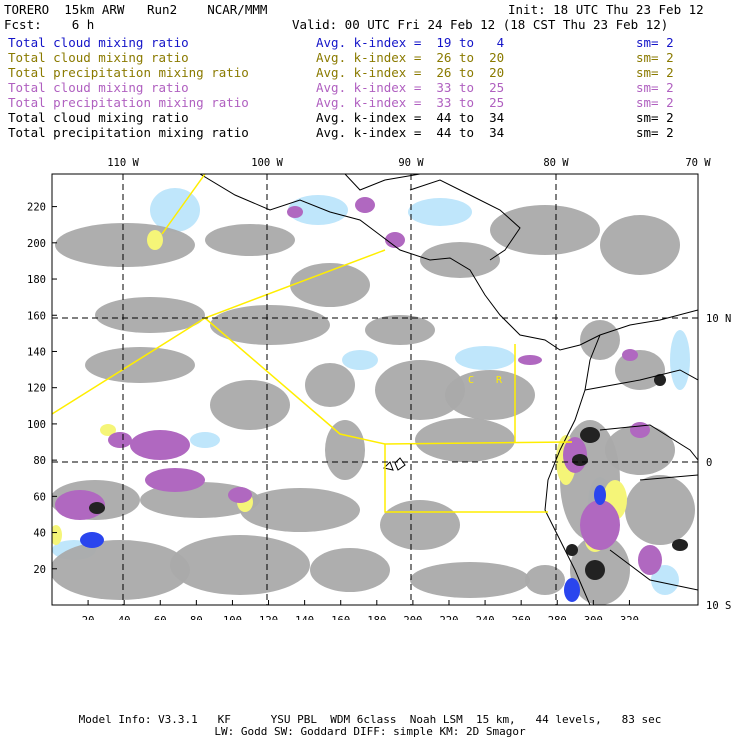 The image size is (740, 740). Describe the element at coordinates (343, 543) in the screenshot. I see `precip-shading-blue` at that location.